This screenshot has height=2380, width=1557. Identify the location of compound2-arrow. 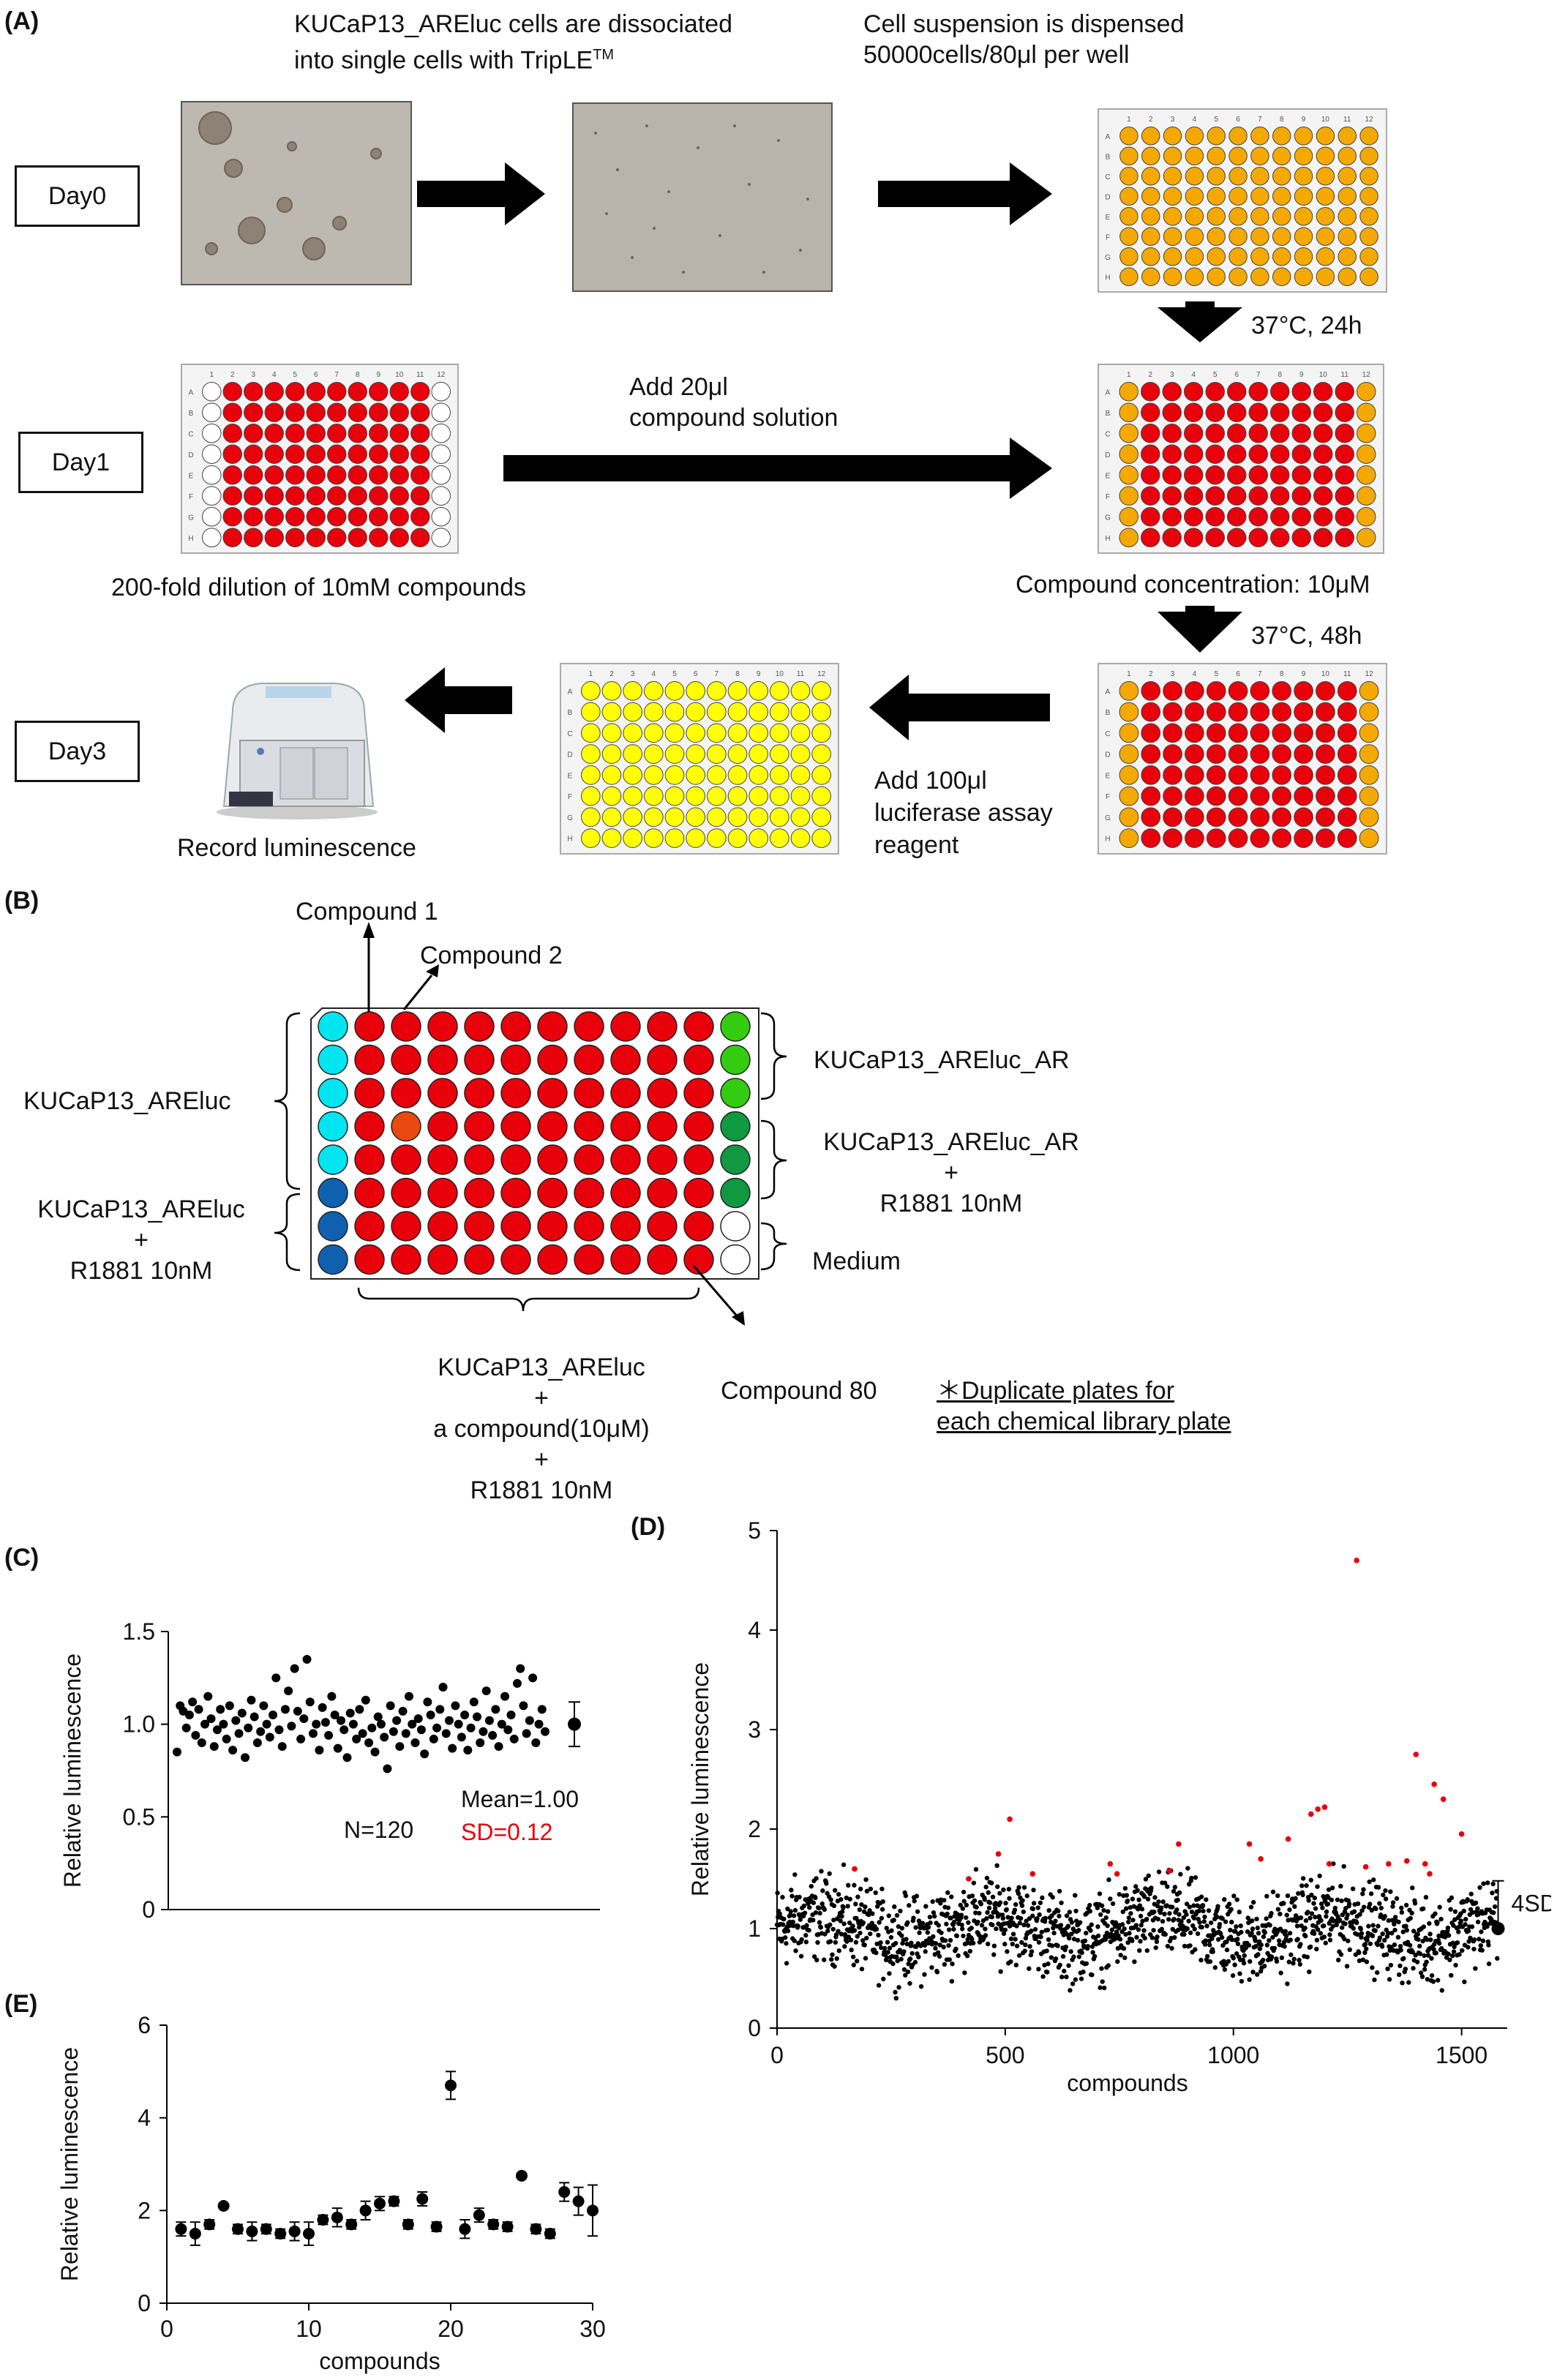
(417, 992).